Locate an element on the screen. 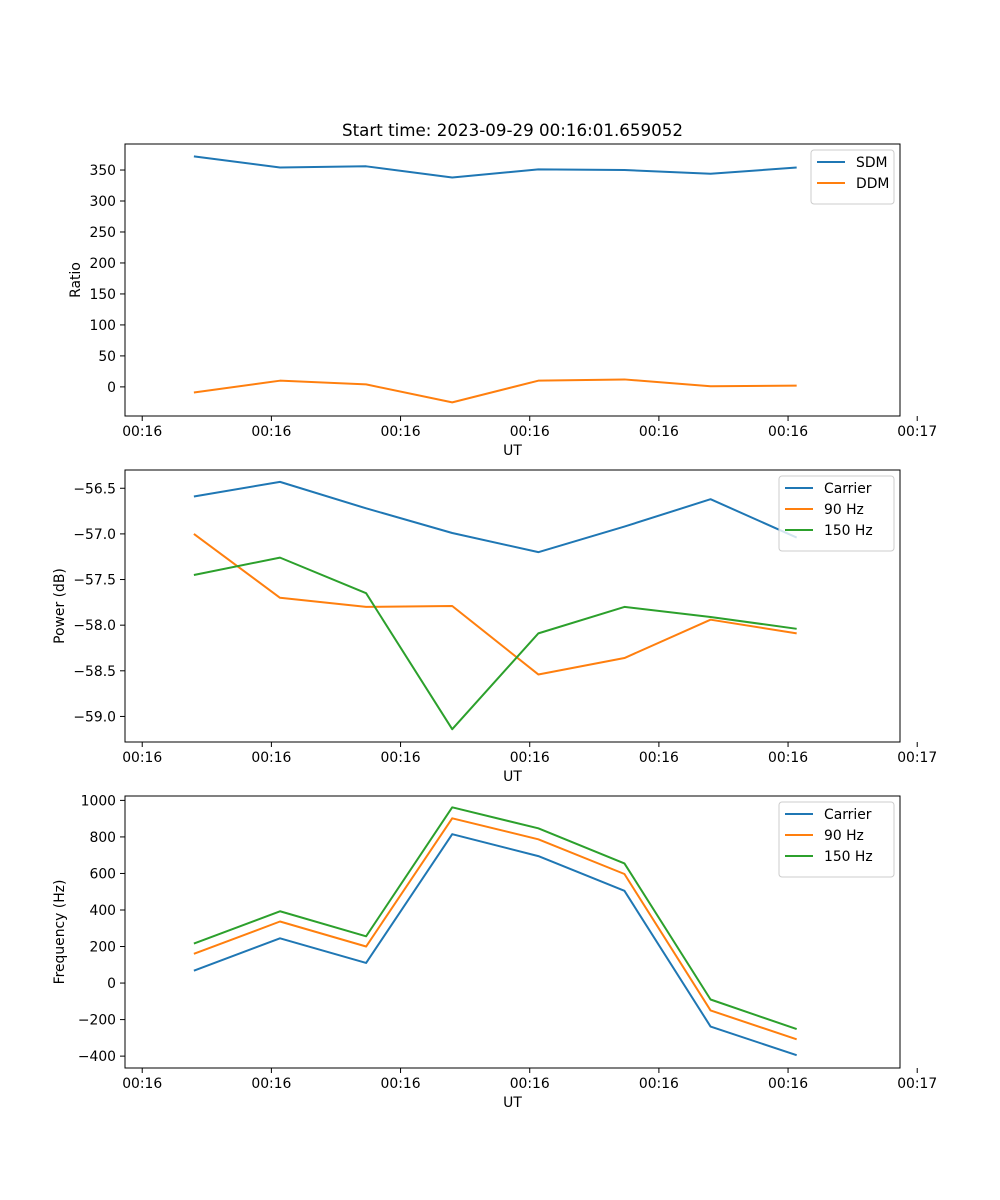 The width and height of the screenshot is (1000, 1200). frequency-x-tick-label: 00:17 is located at coordinates (917, 1084).